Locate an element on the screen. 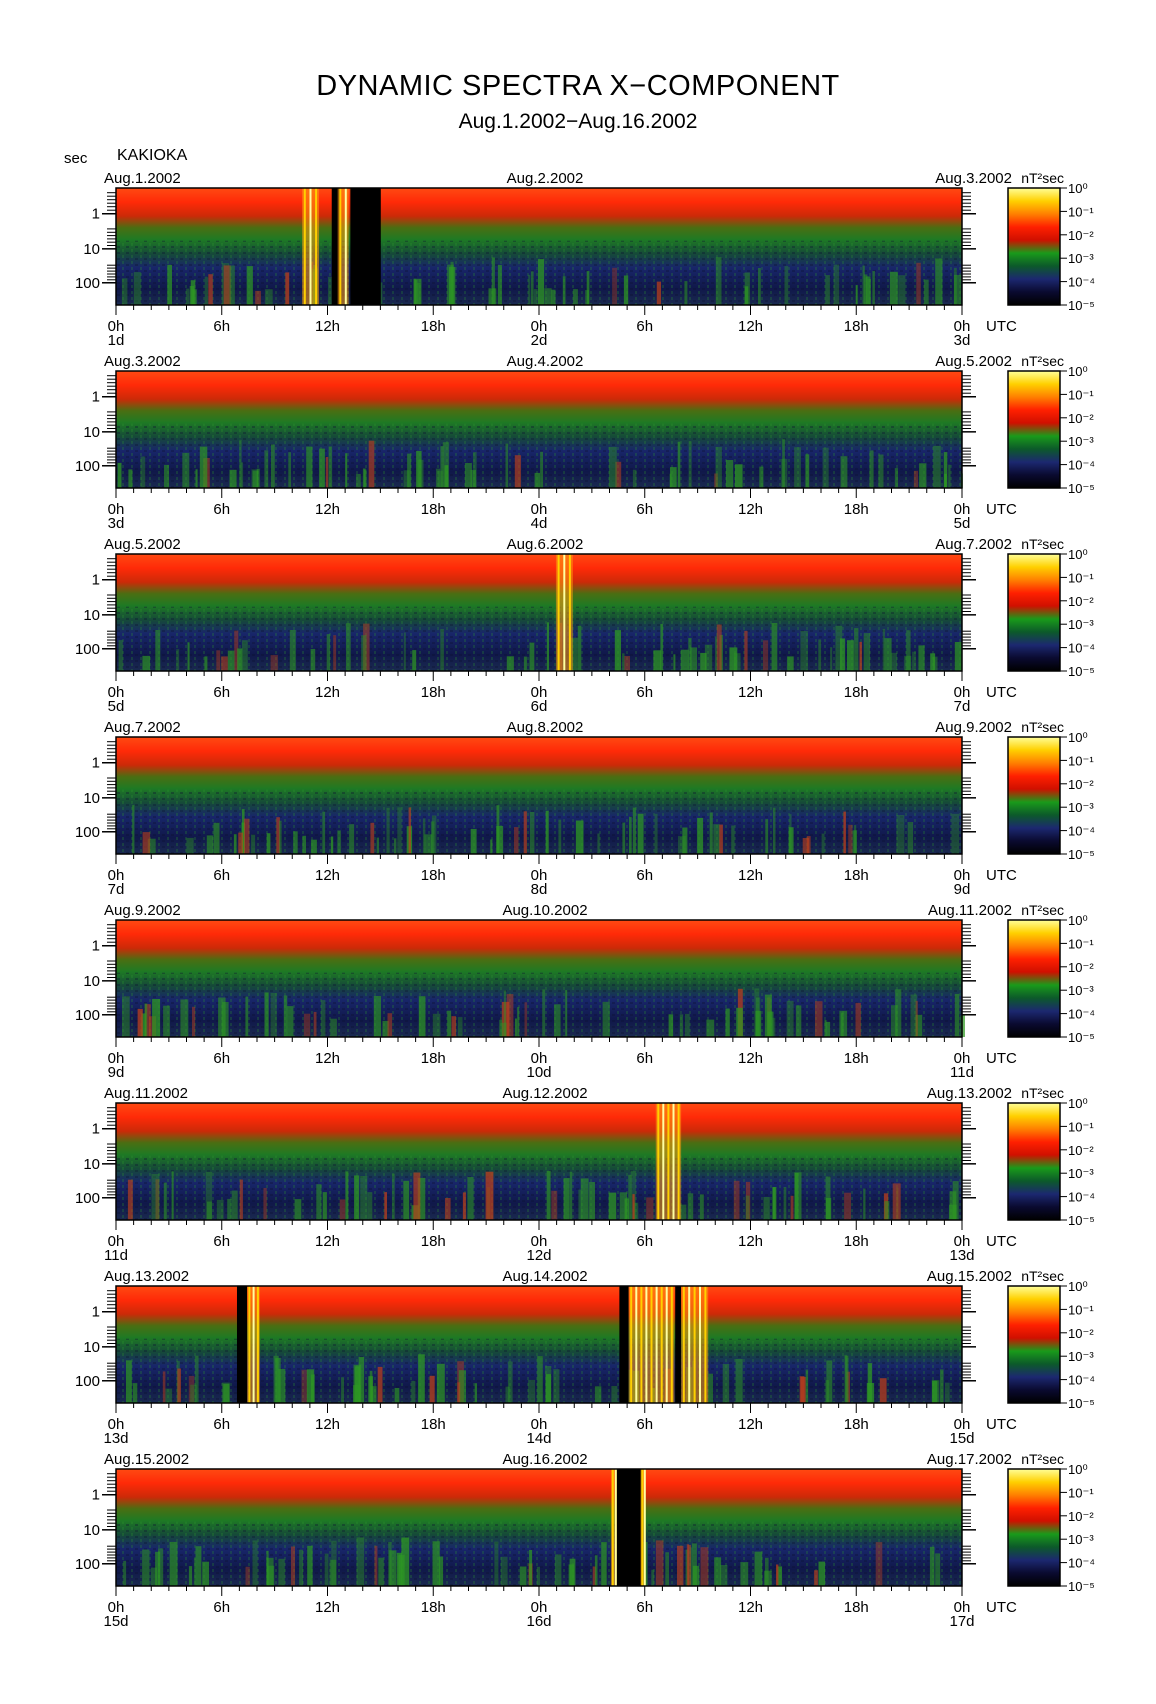  colorbar-tick-label: 10⁻⁵ is located at coordinates (1081, 1220).